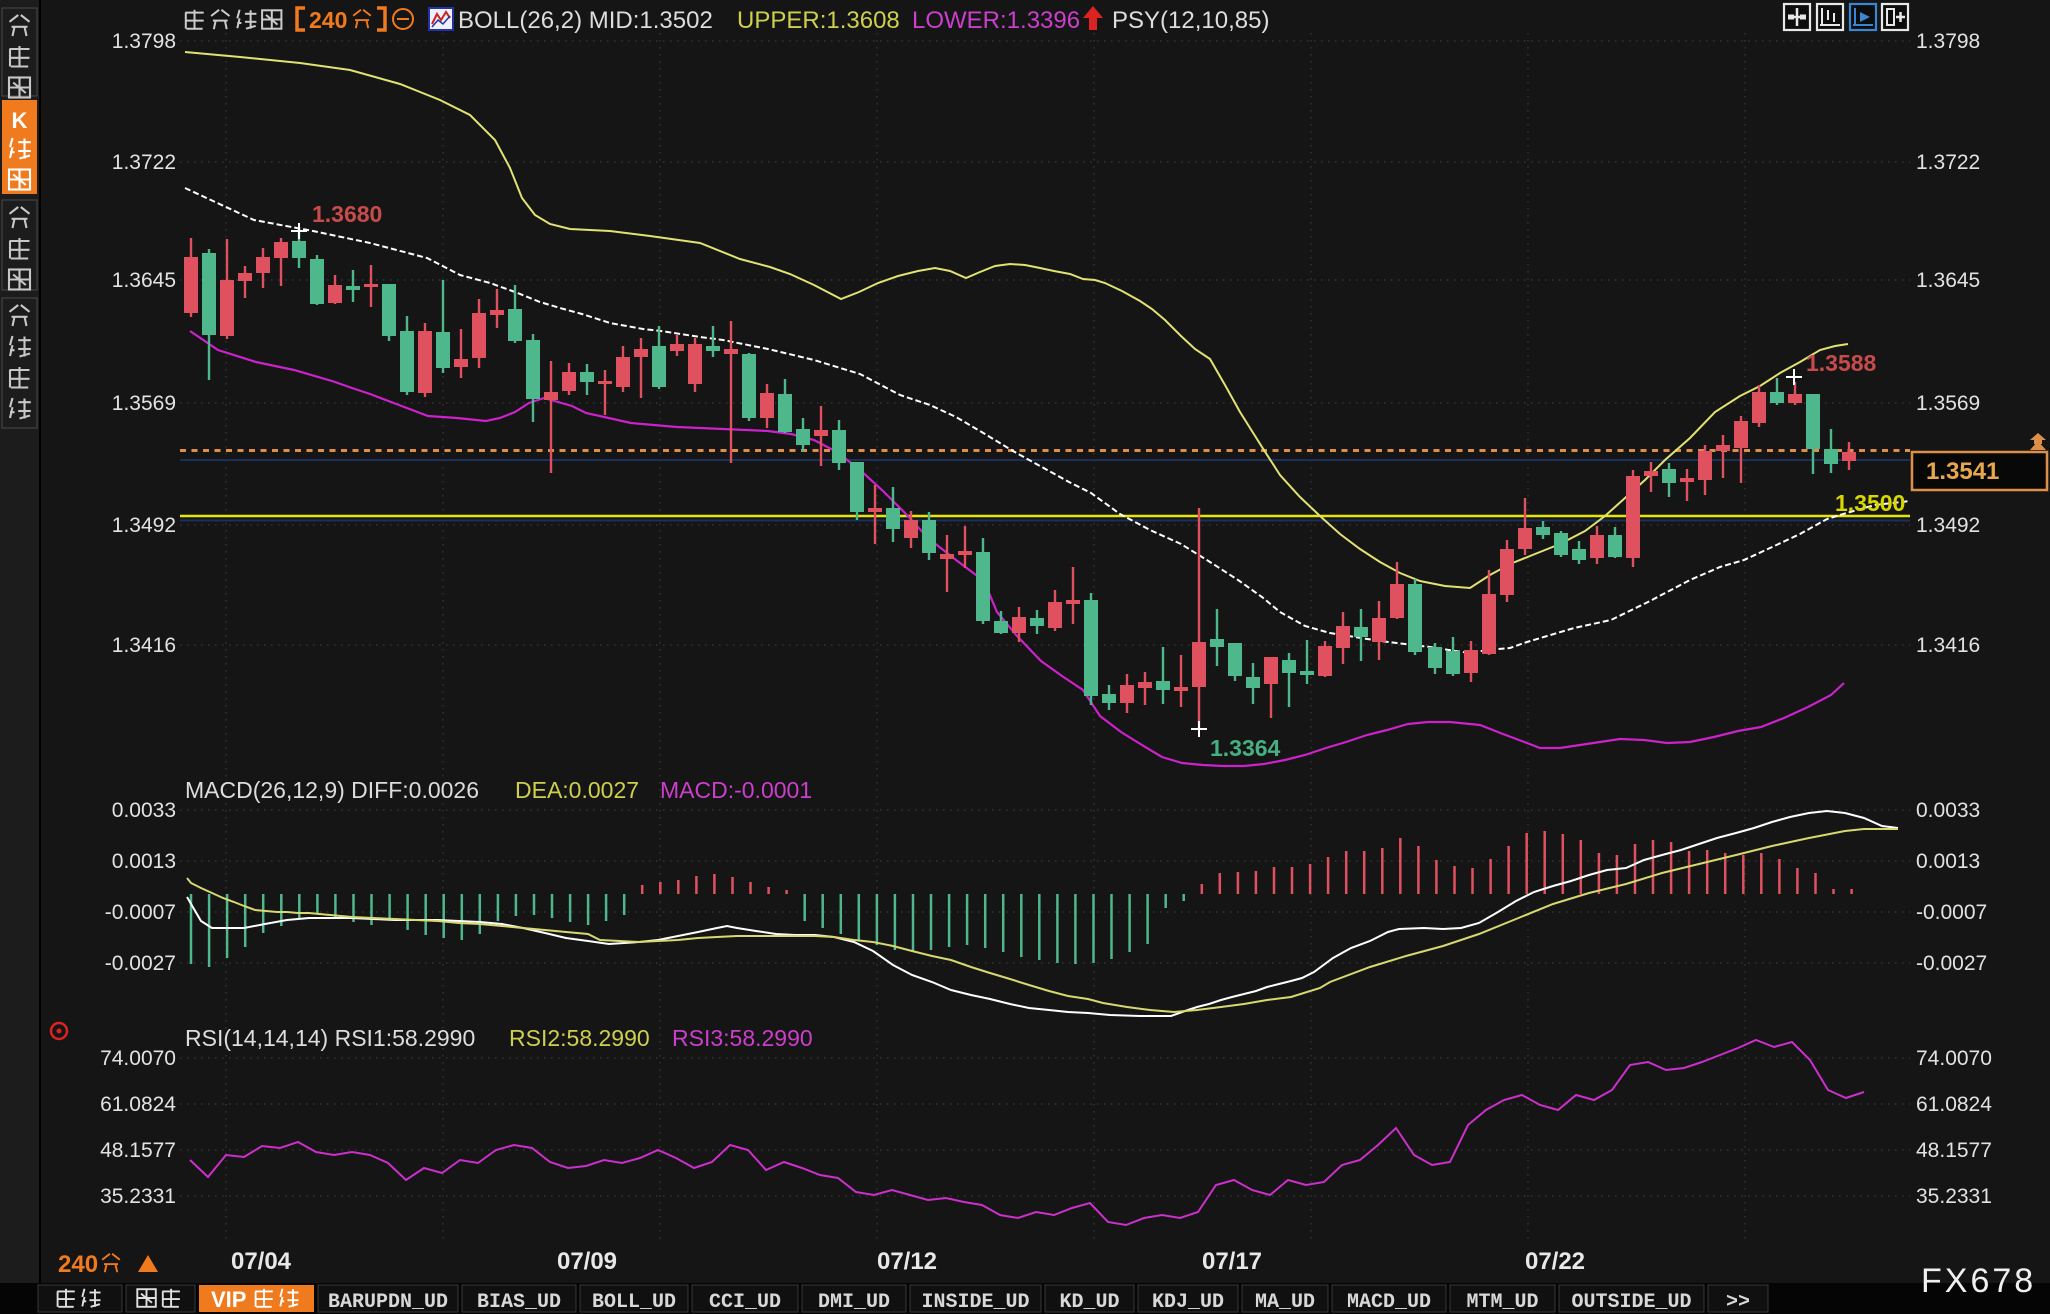 The width and height of the screenshot is (2050, 1314). I want to click on svg-text: MA_UD, so click(1285, 1302).